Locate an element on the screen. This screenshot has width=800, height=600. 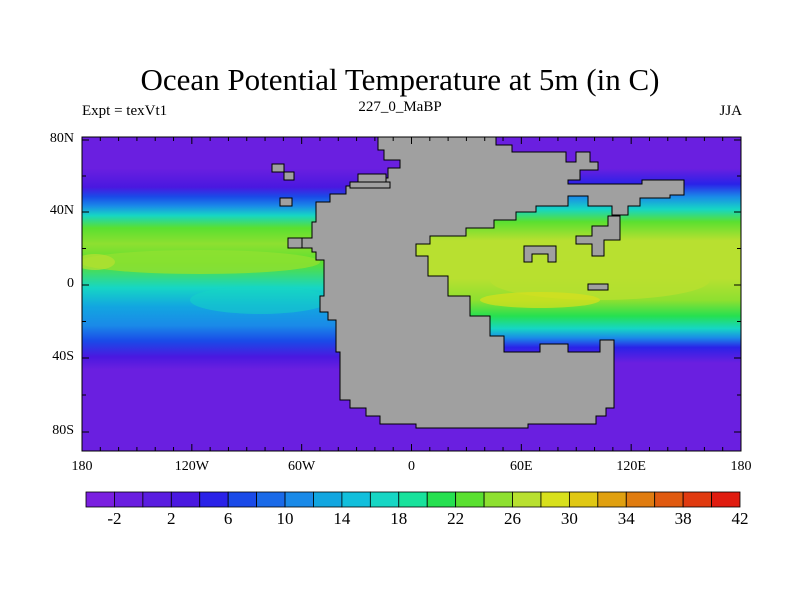
colorbar-label: -2 is located at coordinates (114, 518).